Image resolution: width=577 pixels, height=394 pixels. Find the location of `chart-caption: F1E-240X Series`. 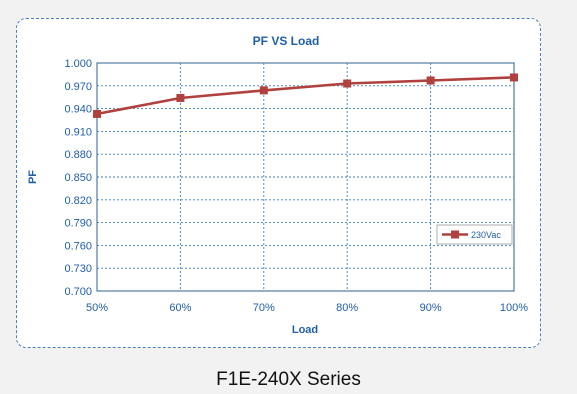

chart-caption: F1E-240X Series is located at coordinates (288, 379).